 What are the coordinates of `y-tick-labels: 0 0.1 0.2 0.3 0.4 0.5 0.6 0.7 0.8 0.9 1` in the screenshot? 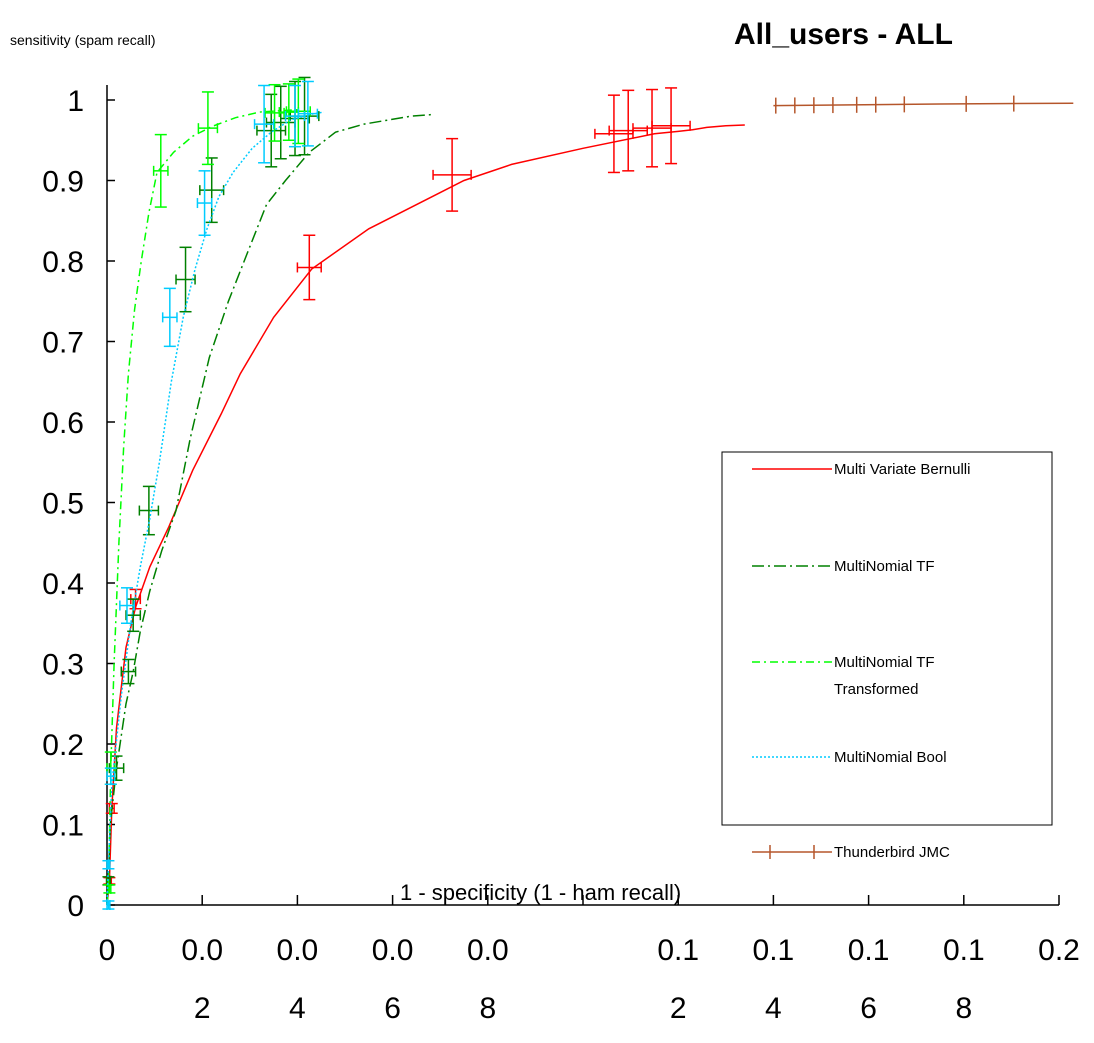 It's located at (63, 504).